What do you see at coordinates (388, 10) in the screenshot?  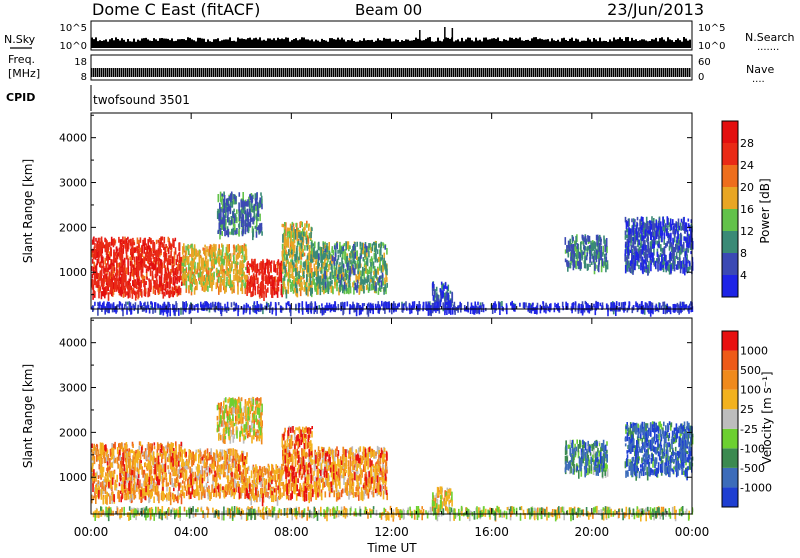 I see `beam-label: Beam 00` at bounding box center [388, 10].